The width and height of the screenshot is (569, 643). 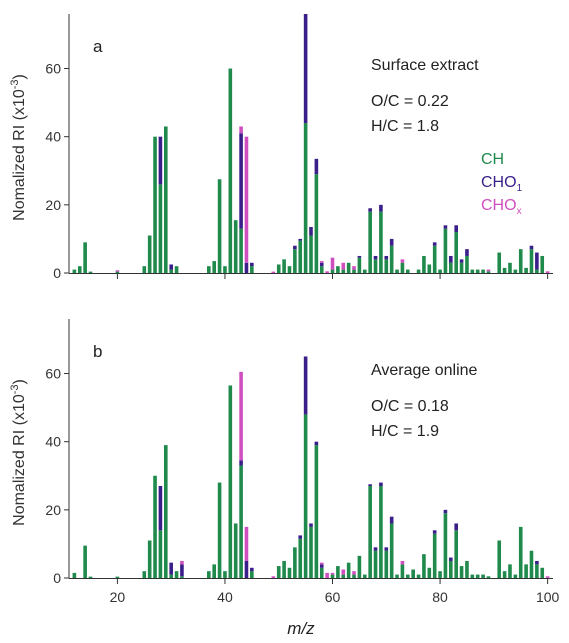 I want to click on y-tick-label: 60, so click(x=53, y=69).